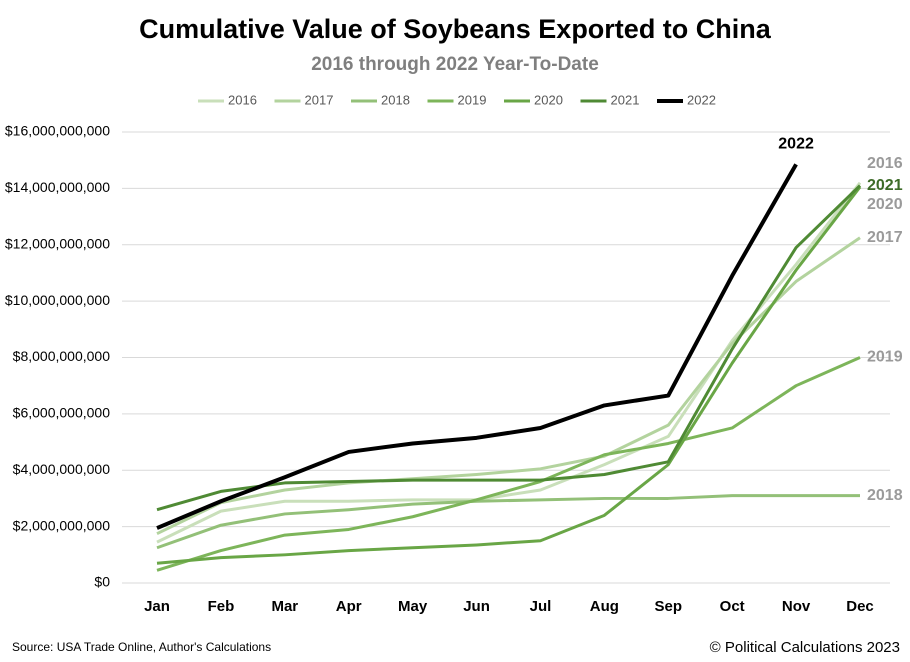  What do you see at coordinates (62, 356) in the screenshot?
I see `y-tick-label: $8,000,000,000` at bounding box center [62, 356].